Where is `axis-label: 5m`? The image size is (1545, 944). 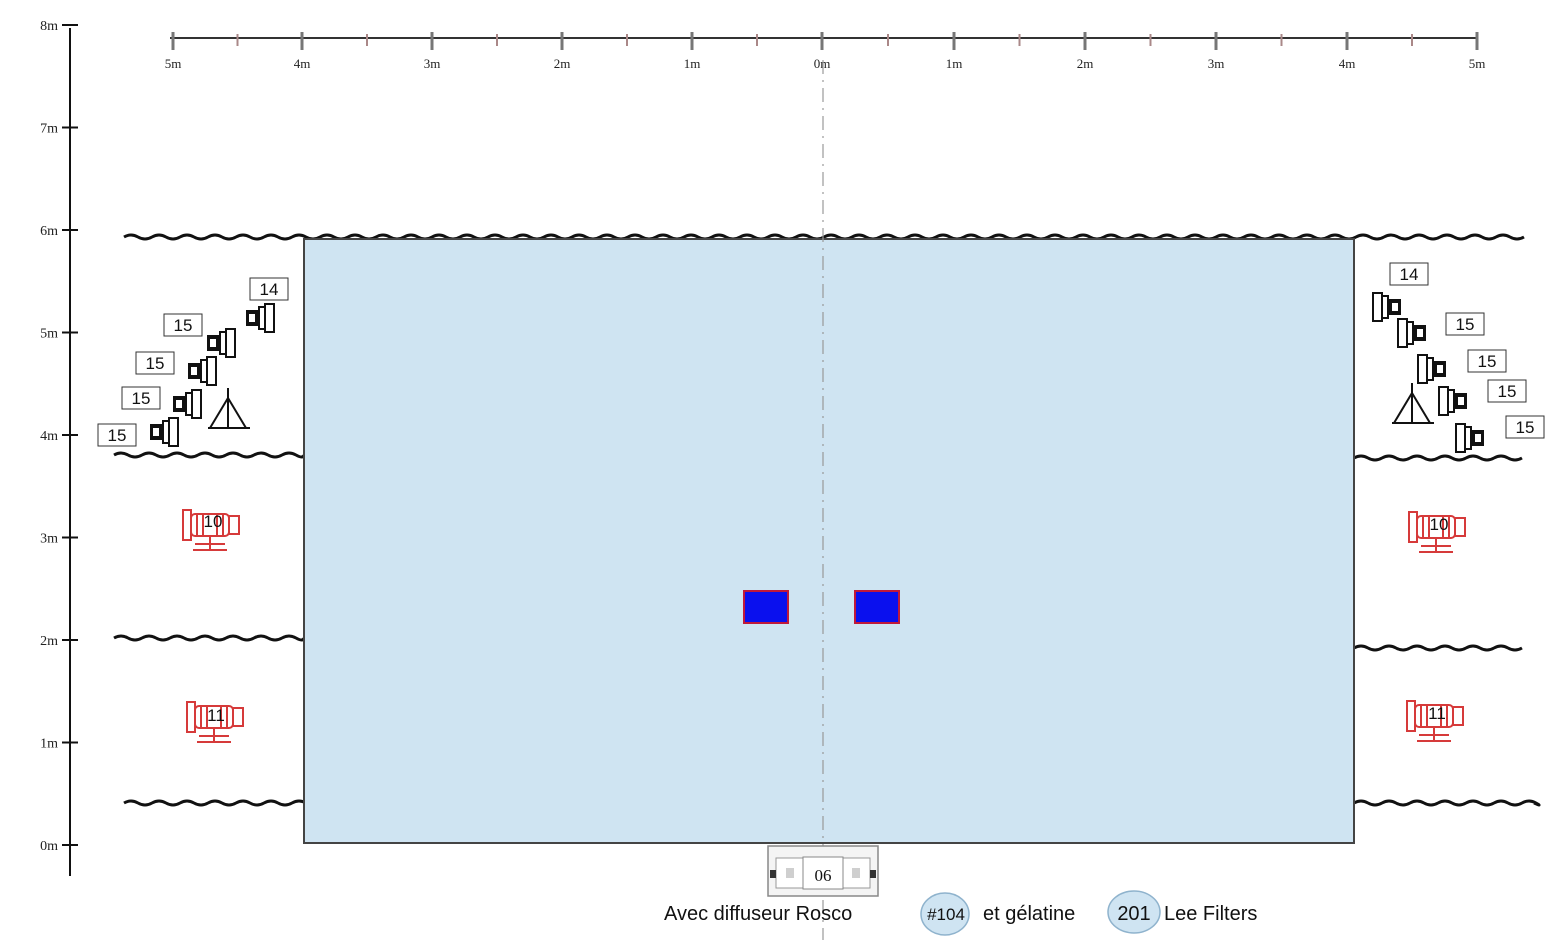
axis-label: 5m is located at coordinates (49, 334).